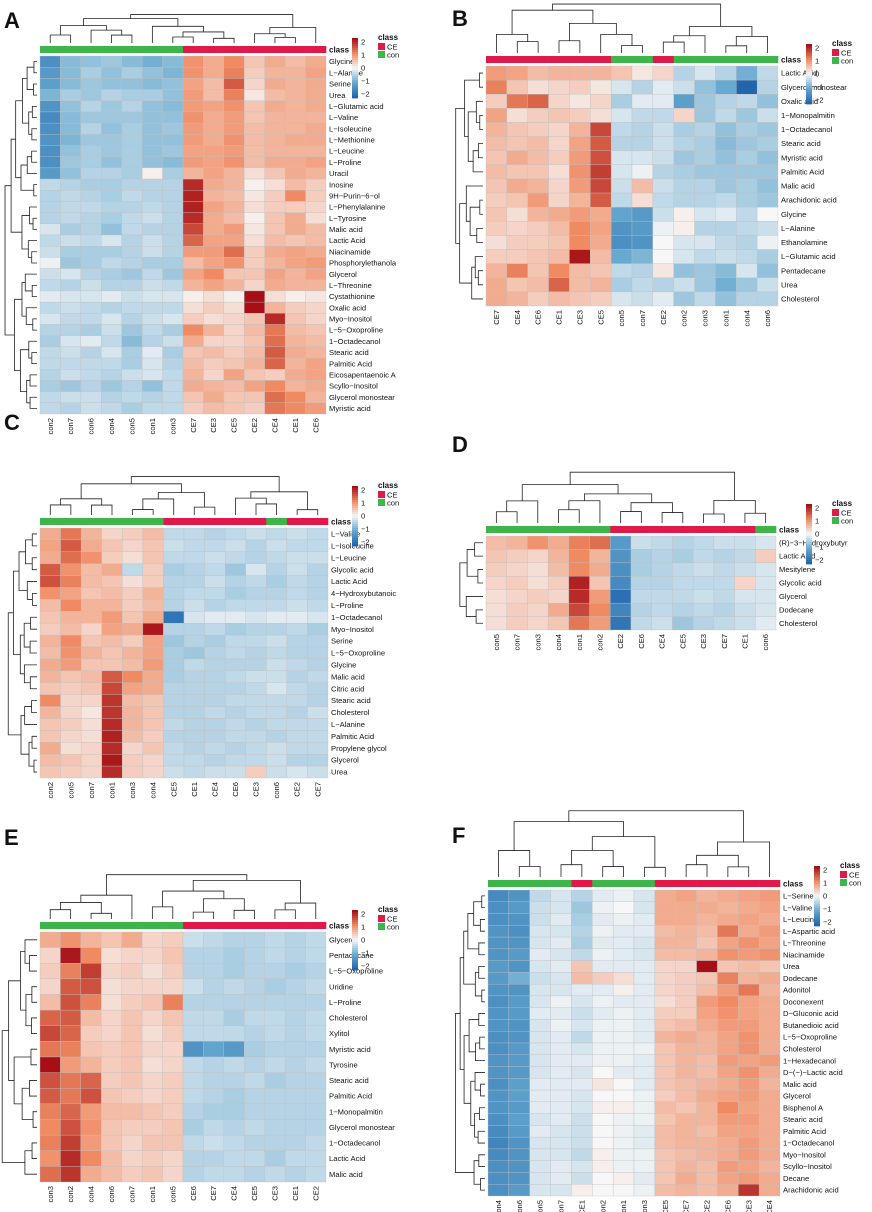 The image size is (872, 1212). I want to click on panel-f-row-label-butanedioic-acid: Butanedioic acid, so click(811, 1025).